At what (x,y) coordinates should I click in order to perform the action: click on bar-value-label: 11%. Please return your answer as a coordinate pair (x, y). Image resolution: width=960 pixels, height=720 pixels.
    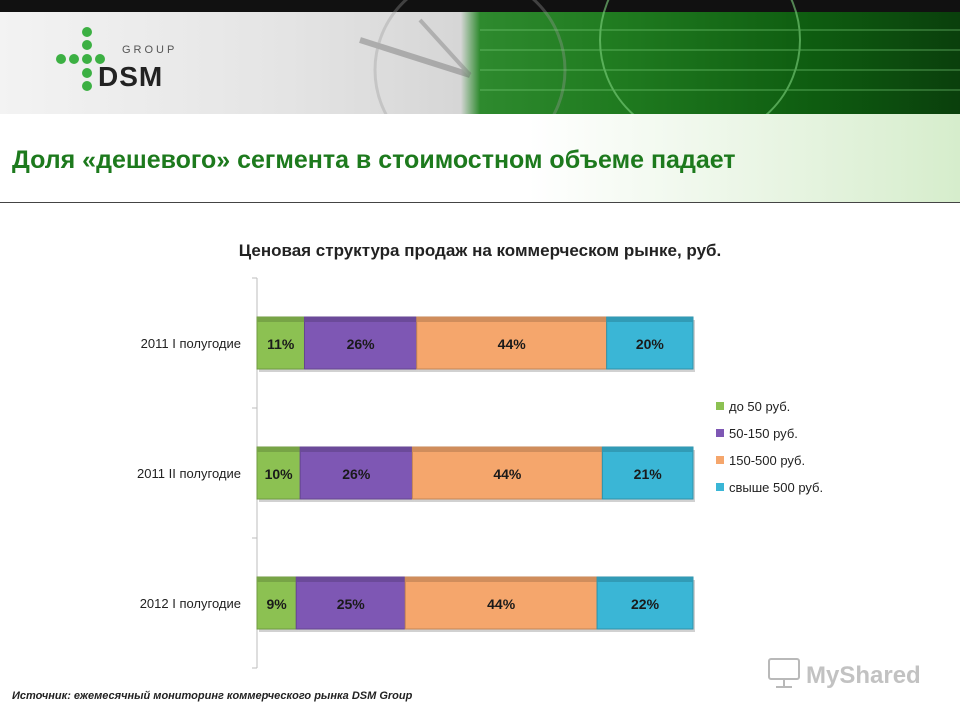
    Looking at the image, I should click on (281, 344).